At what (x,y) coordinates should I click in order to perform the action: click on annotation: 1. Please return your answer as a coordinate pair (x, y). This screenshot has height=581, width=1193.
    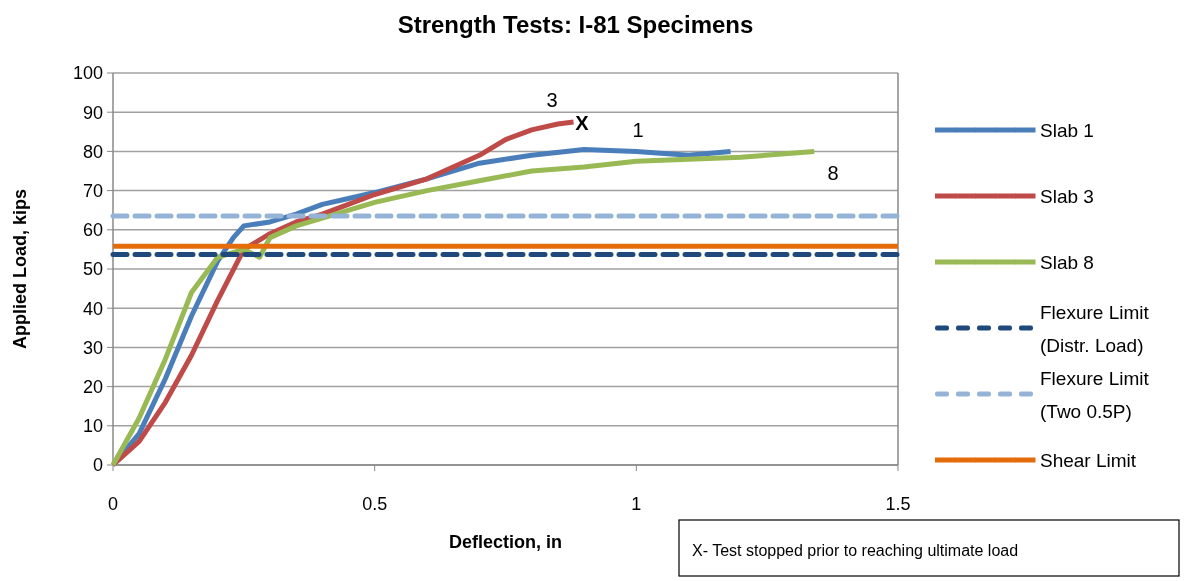
    Looking at the image, I should click on (638, 130).